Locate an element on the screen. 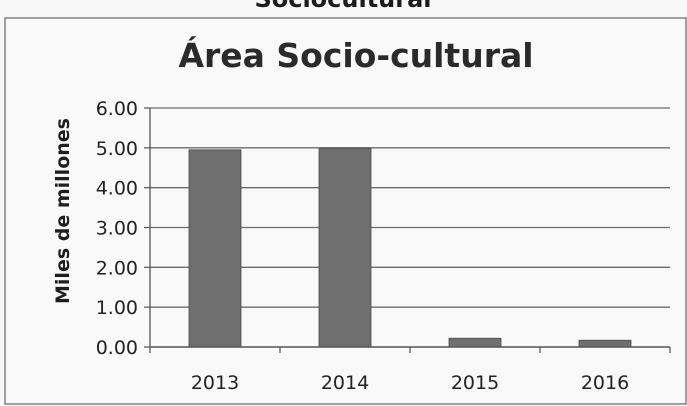 This screenshot has height=406, width=687. y-tick-label: 3.00 is located at coordinates (117, 229).